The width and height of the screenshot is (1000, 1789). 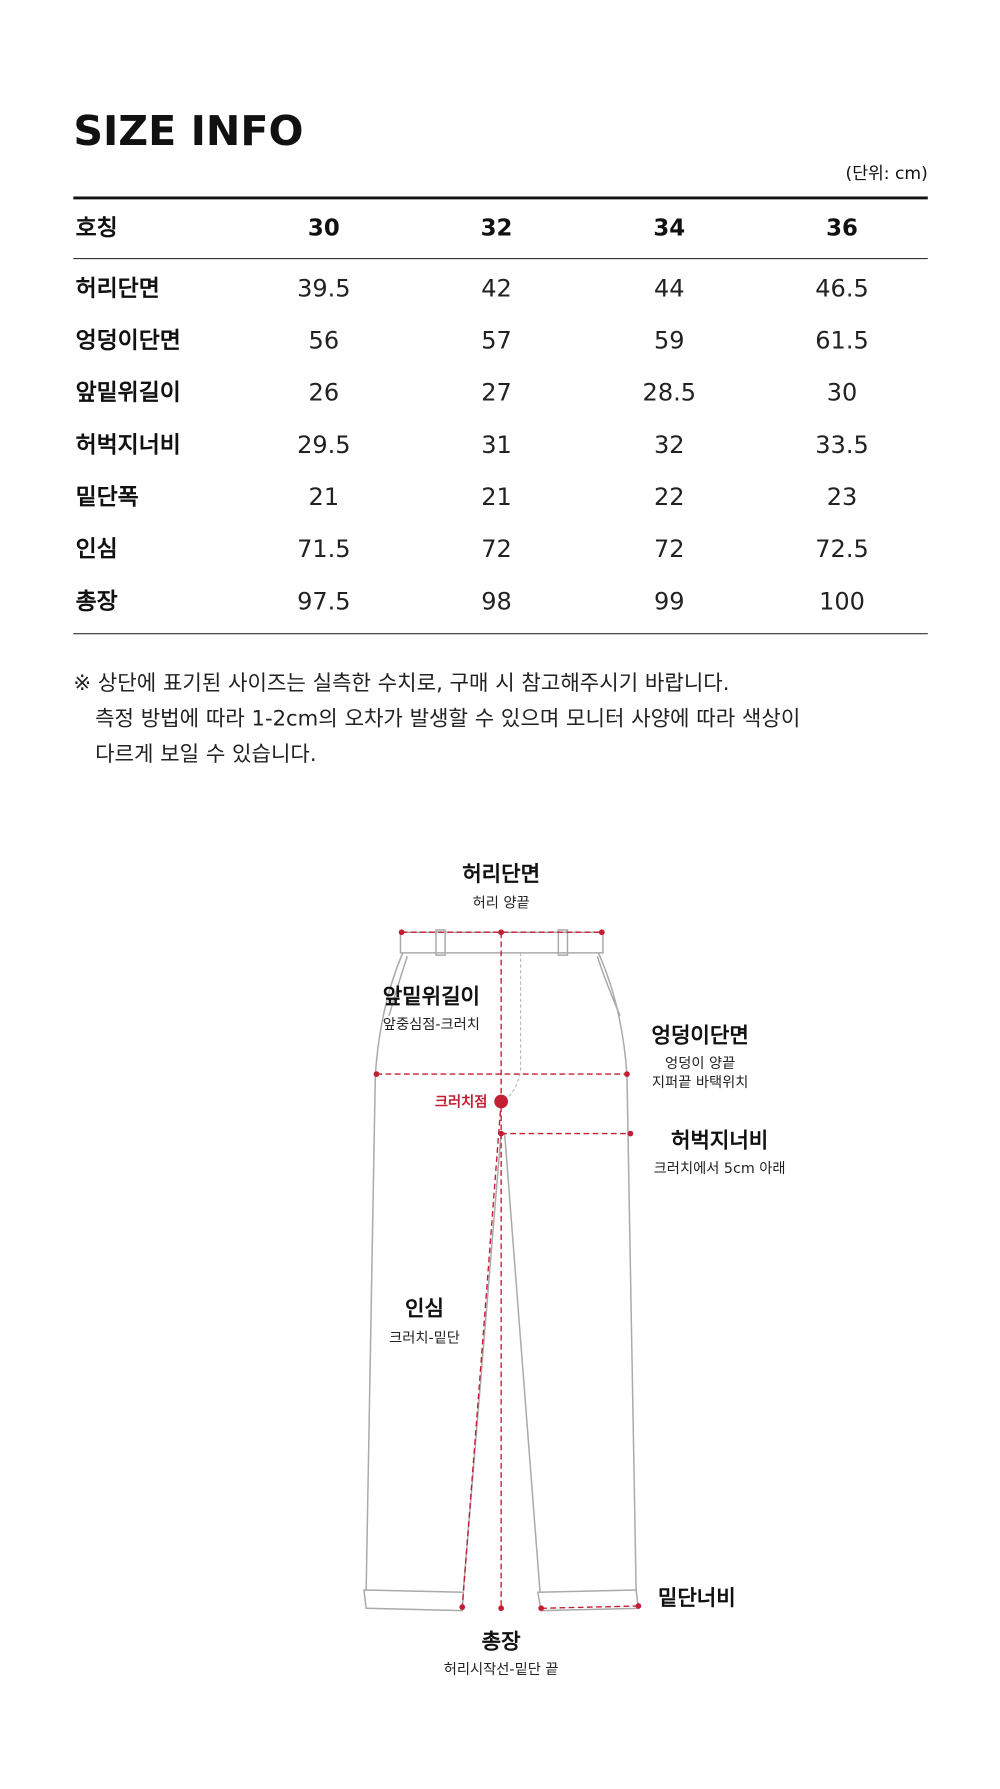 What do you see at coordinates (128, 393) in the screenshot?
I see `row-label: 앞밑위길이` at bounding box center [128, 393].